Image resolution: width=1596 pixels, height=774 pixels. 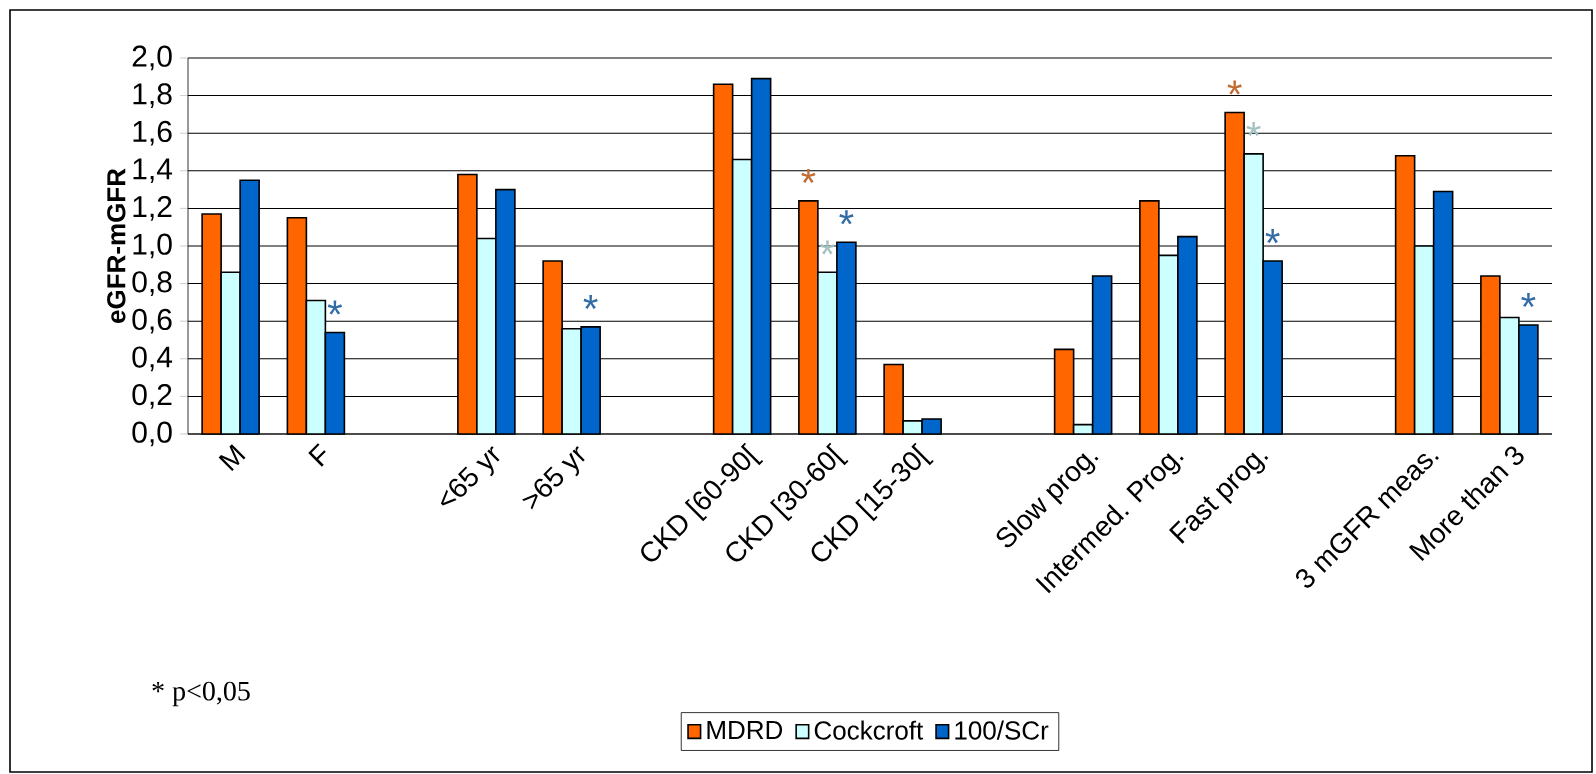 What do you see at coordinates (152, 95) in the screenshot?
I see `y-tick-label: 1,8` at bounding box center [152, 95].